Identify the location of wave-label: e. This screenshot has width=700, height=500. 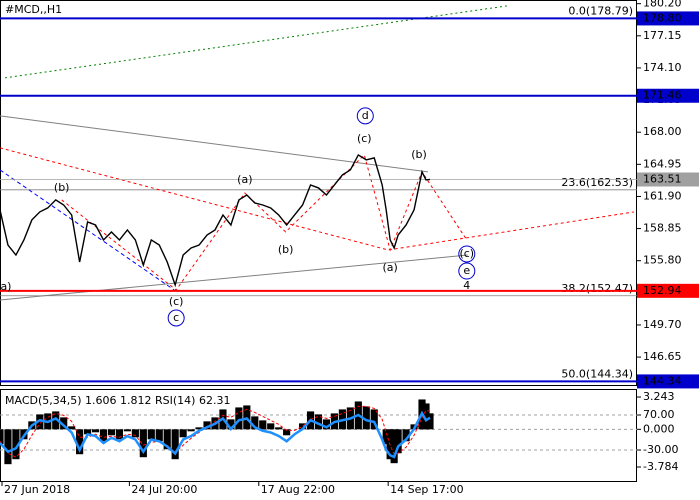
(466, 270).